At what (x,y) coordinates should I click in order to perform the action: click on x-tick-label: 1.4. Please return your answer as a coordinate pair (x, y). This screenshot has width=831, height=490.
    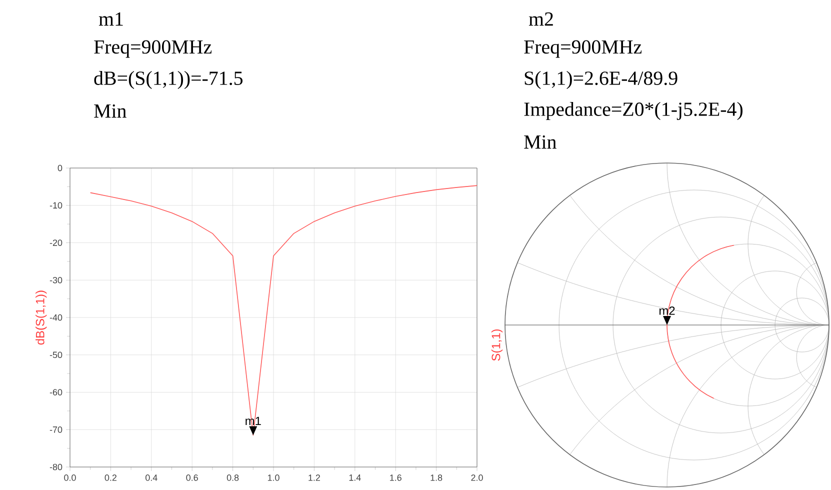
    Looking at the image, I should click on (355, 477).